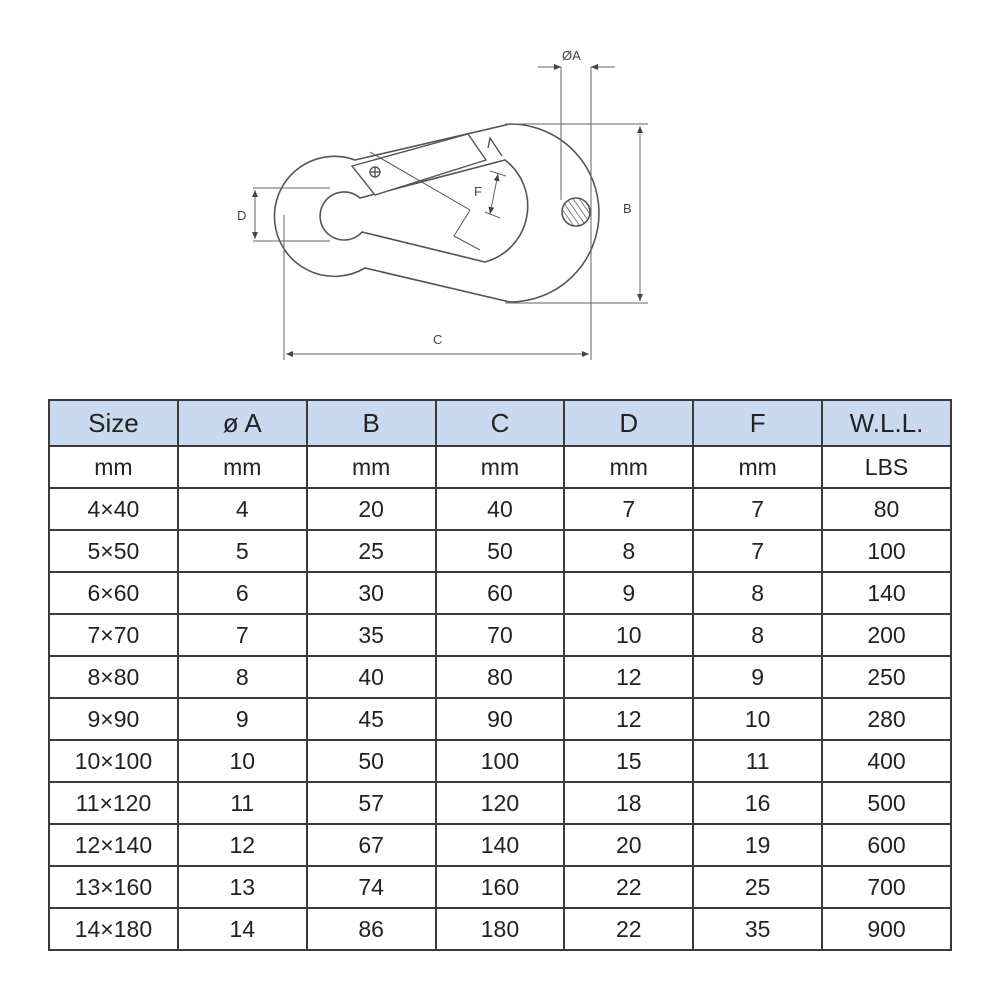 The height and width of the screenshot is (1000, 1000). I want to click on carabiner-gate, so click(426, 192).